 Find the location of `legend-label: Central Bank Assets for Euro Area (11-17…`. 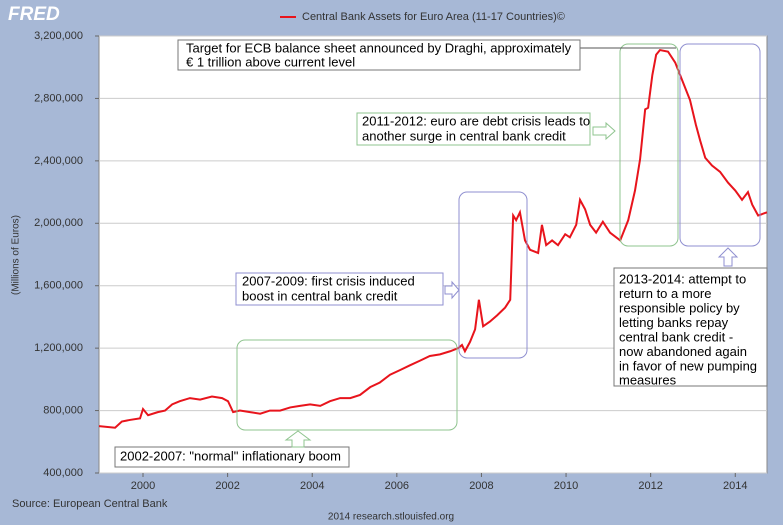

legend-label: Central Bank Assets for Euro Area (11-17… is located at coordinates (433, 17).